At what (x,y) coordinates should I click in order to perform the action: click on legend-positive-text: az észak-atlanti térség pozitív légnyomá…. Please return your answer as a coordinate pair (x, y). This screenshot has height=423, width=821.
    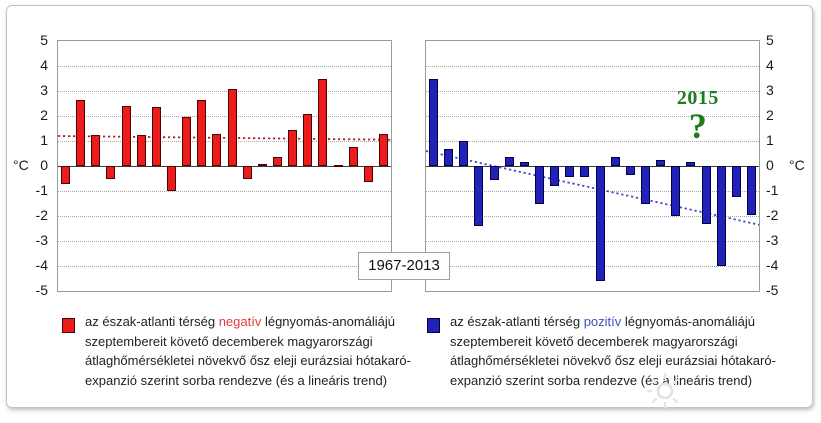
    Looking at the image, I should click on (616, 351).